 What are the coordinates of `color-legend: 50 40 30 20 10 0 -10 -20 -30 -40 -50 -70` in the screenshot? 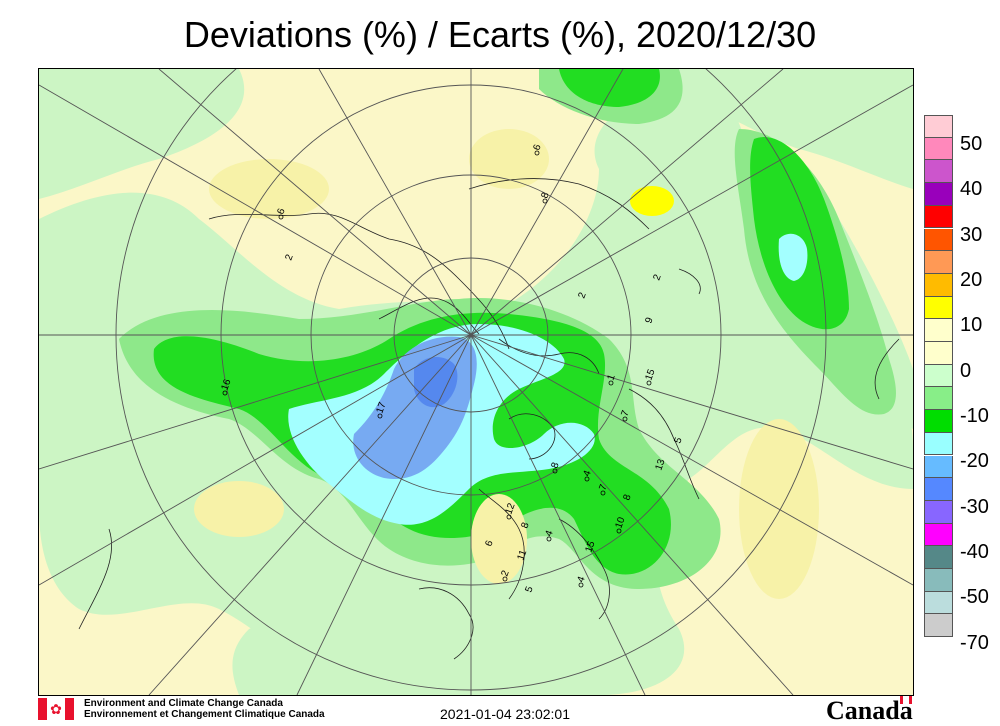 It's located at (962, 387).